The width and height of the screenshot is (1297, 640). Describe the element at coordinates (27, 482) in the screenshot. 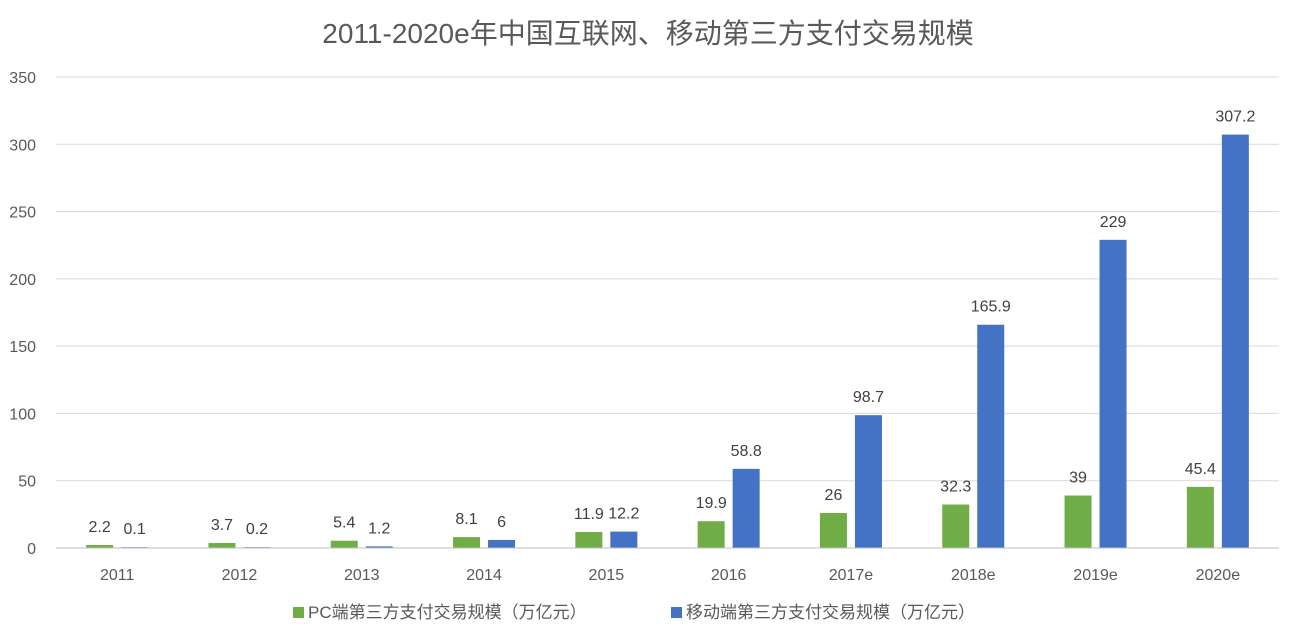

I see `y-tick-label: 50` at that location.